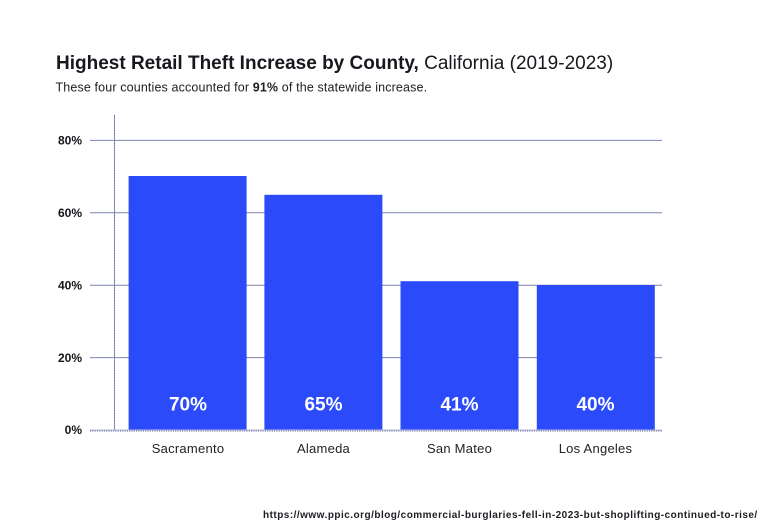 Image resolution: width=768 pixels, height=532 pixels. What do you see at coordinates (70, 213) in the screenshot?
I see `svg-text: 60%` at bounding box center [70, 213].